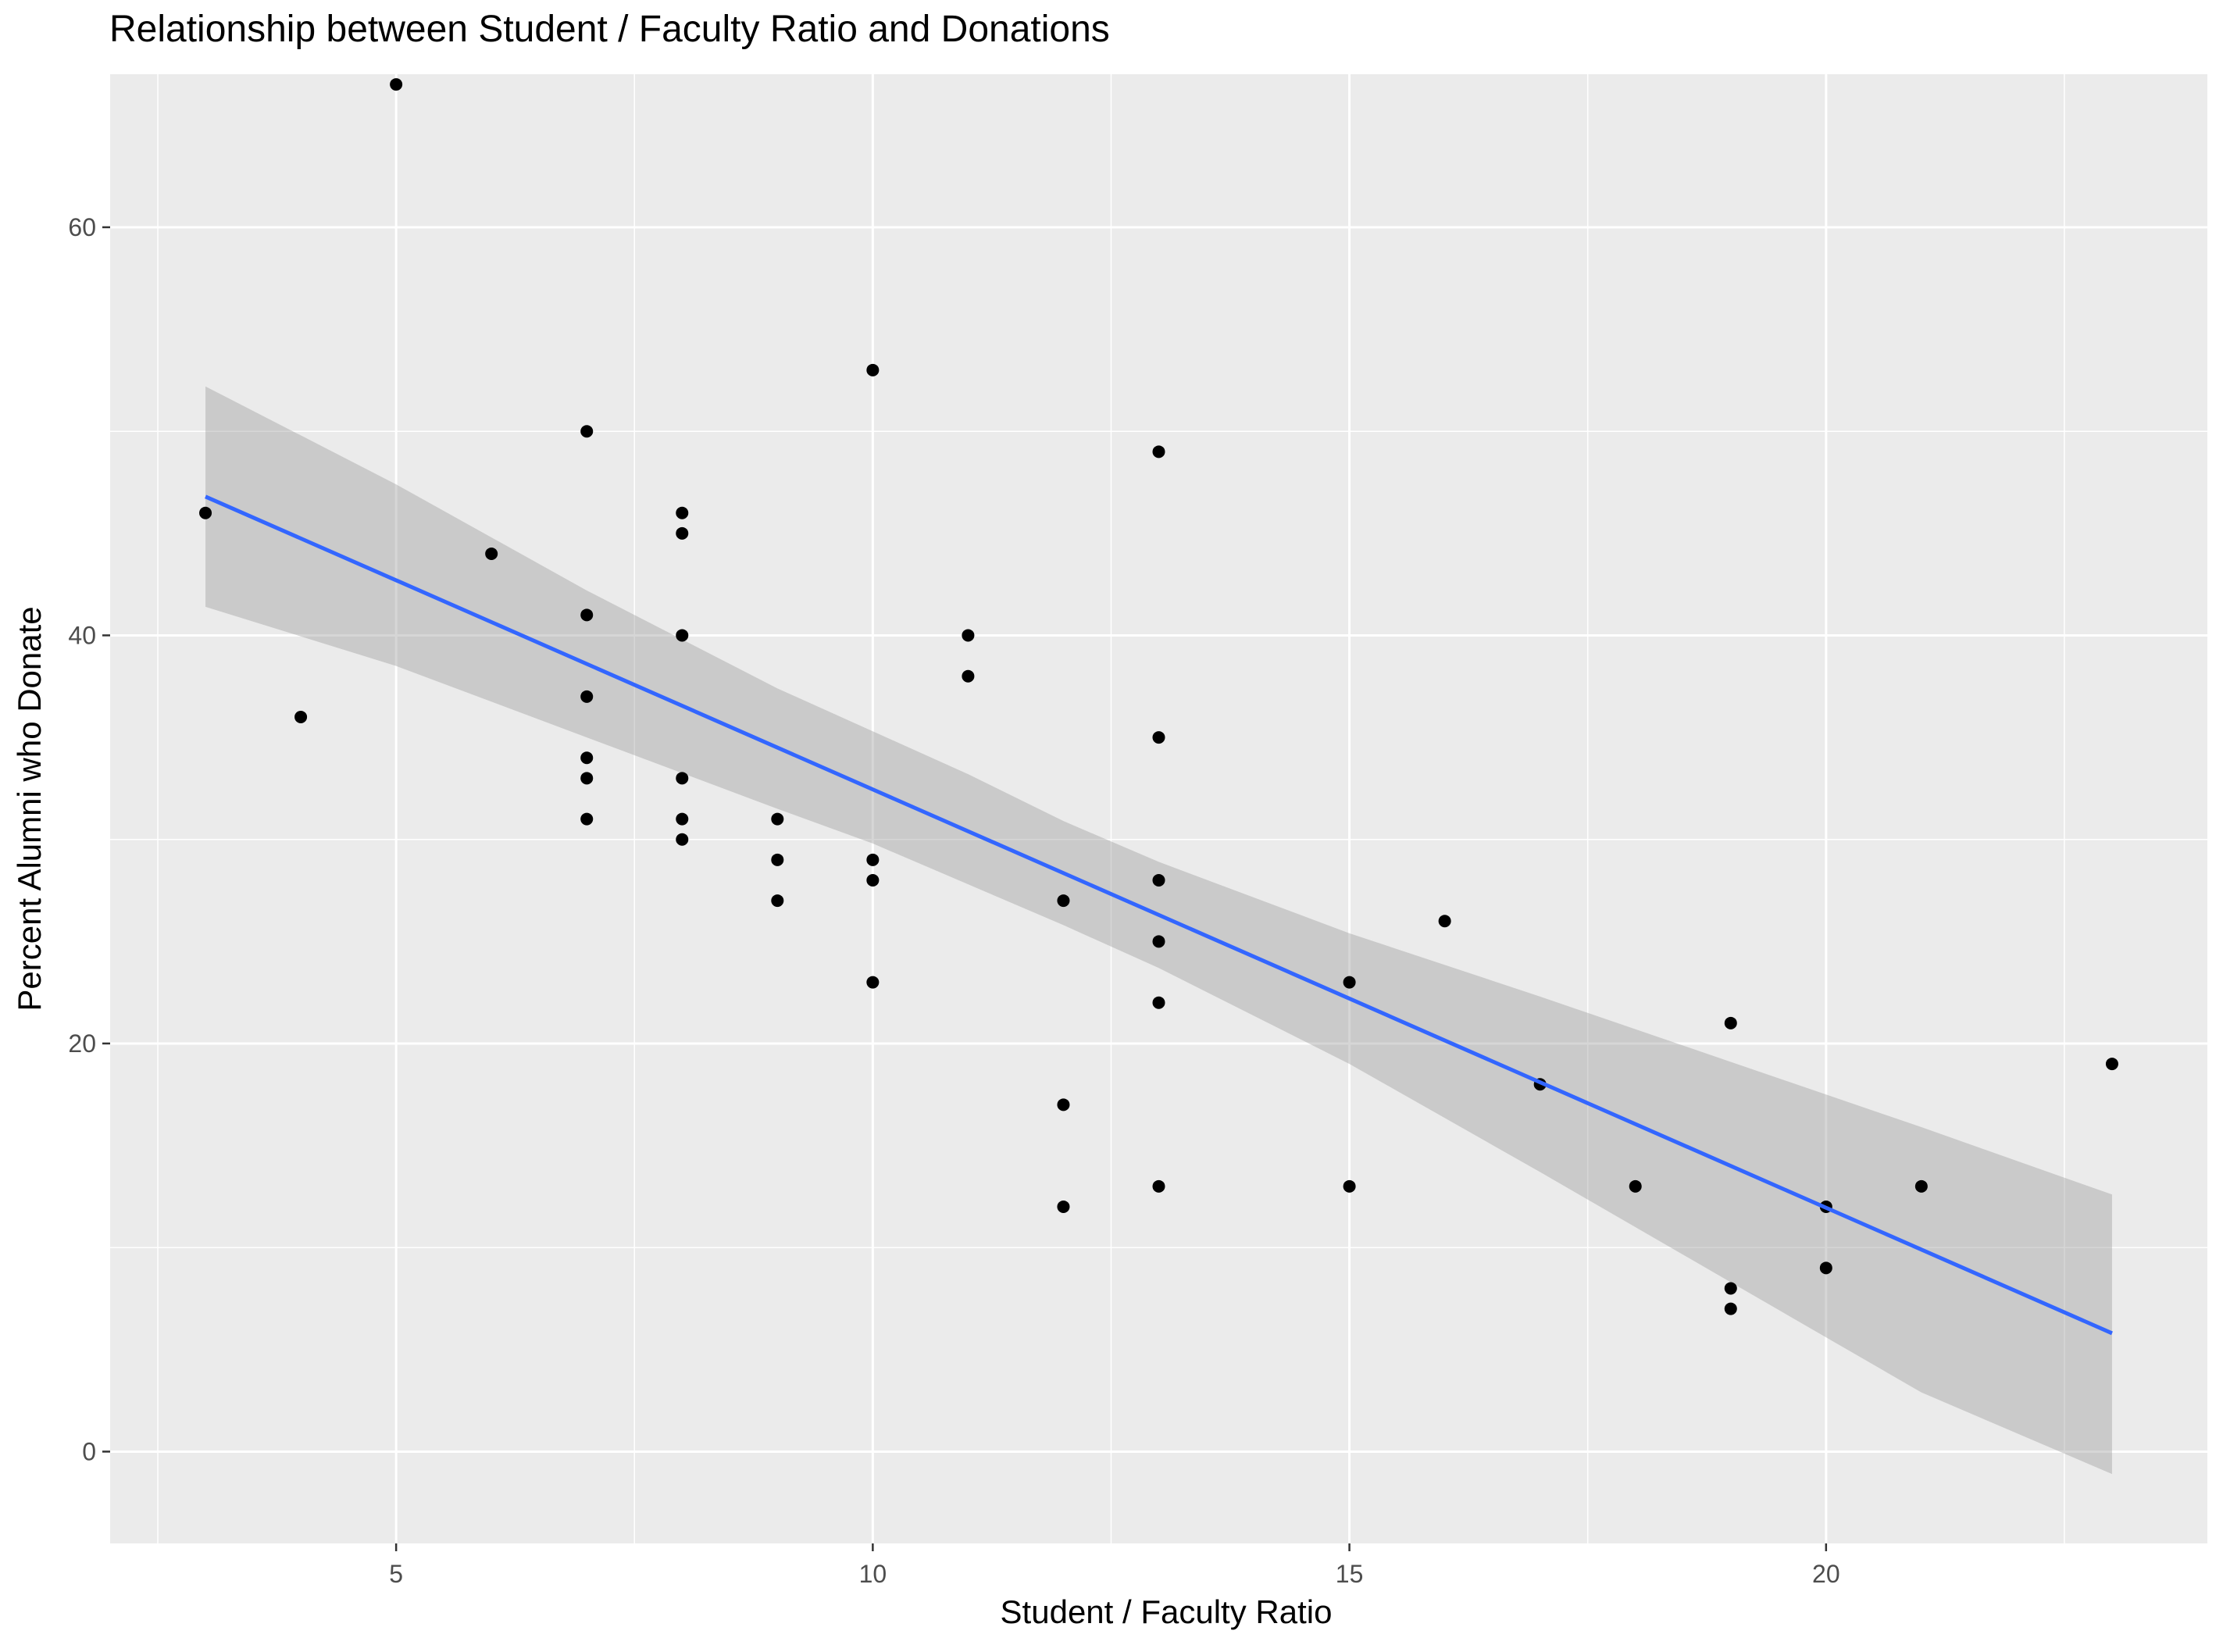  What do you see at coordinates (30, 808) in the screenshot?
I see `y-axis-label: Percent Alumni who Donate` at bounding box center [30, 808].